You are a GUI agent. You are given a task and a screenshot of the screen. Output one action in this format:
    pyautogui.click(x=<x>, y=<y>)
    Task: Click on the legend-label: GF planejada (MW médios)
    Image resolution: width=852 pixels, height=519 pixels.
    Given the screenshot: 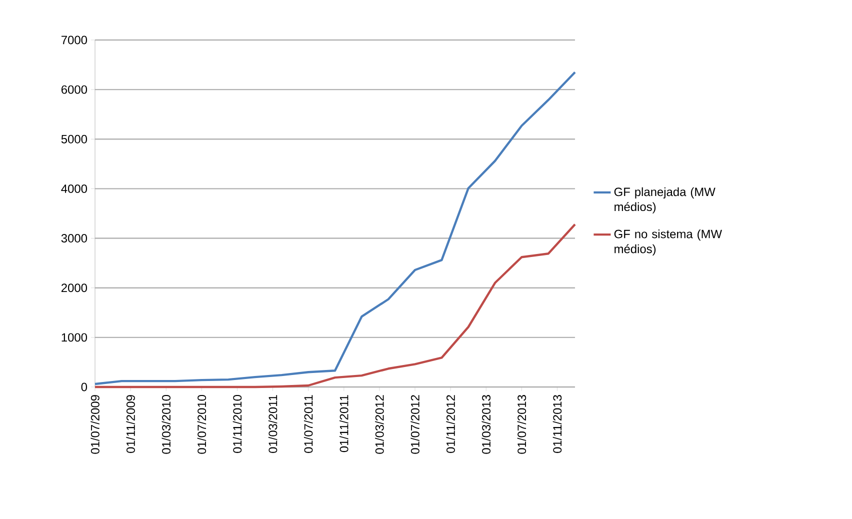 What is the action you would take?
    pyautogui.click(x=665, y=200)
    